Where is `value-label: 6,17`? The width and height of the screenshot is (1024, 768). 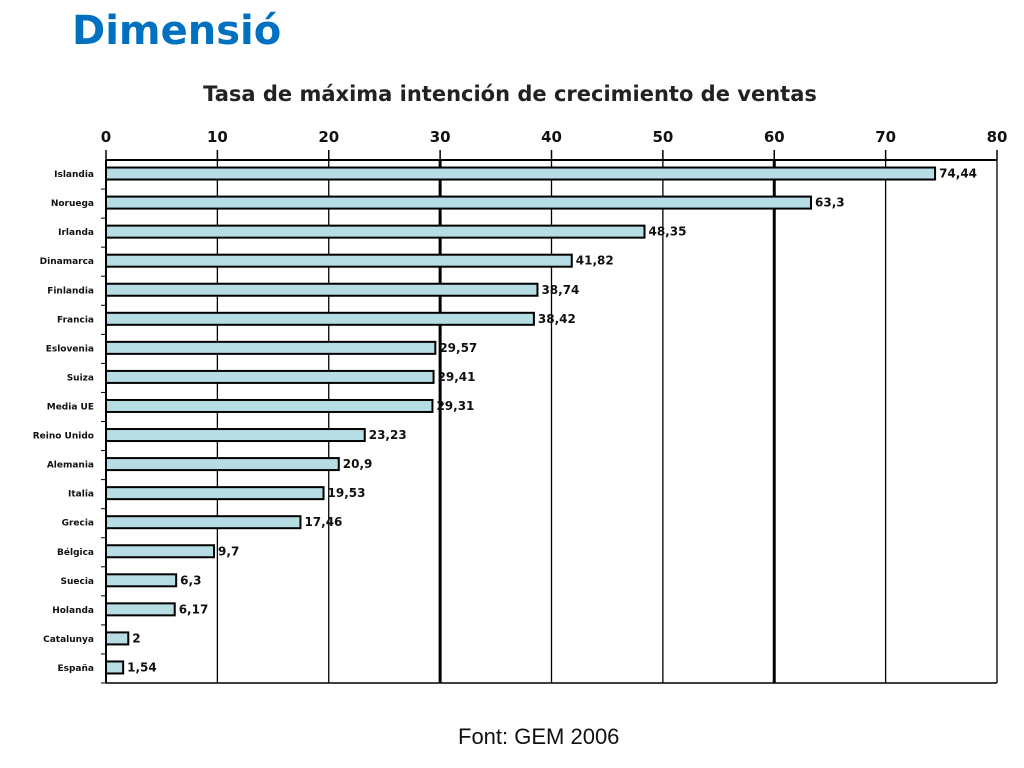 value-label: 6,17 is located at coordinates (194, 609).